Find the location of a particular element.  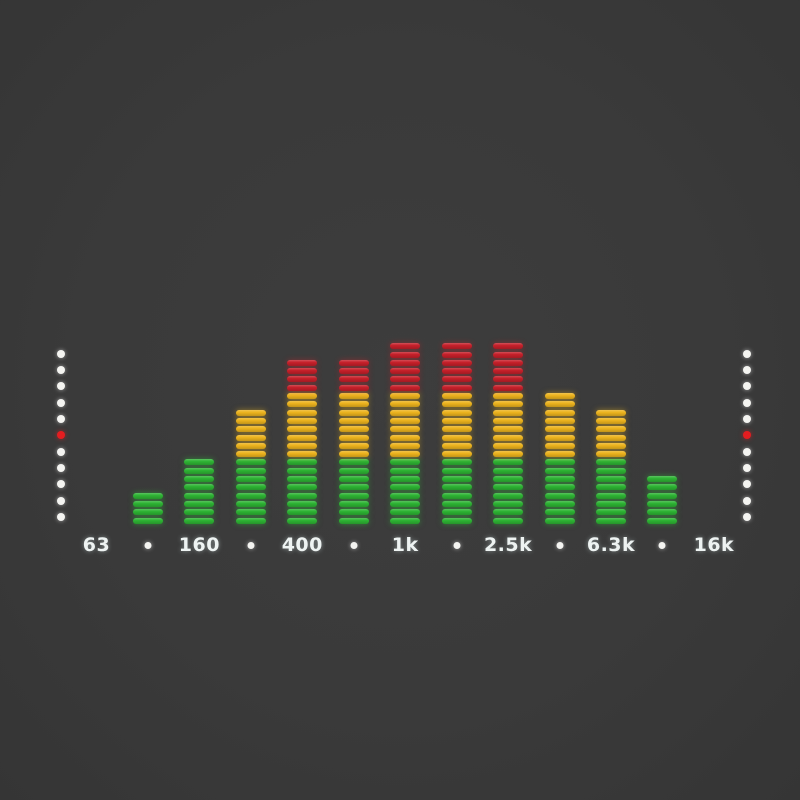

freq-label: 16k is located at coordinates (714, 545).